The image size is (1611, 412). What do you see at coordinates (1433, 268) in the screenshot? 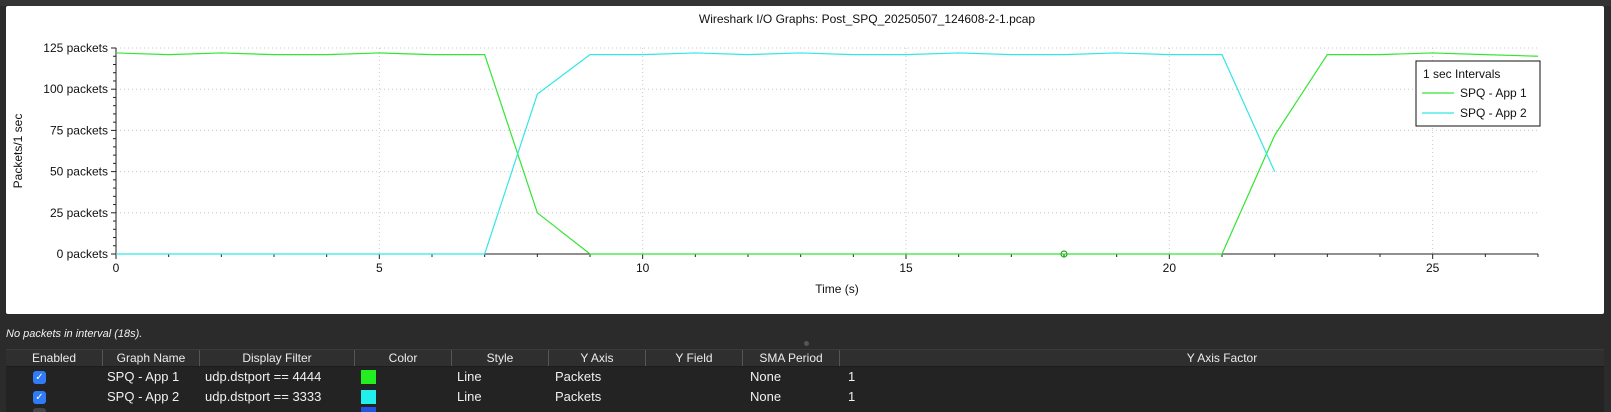
I see `x-tick-label: 25` at bounding box center [1433, 268].